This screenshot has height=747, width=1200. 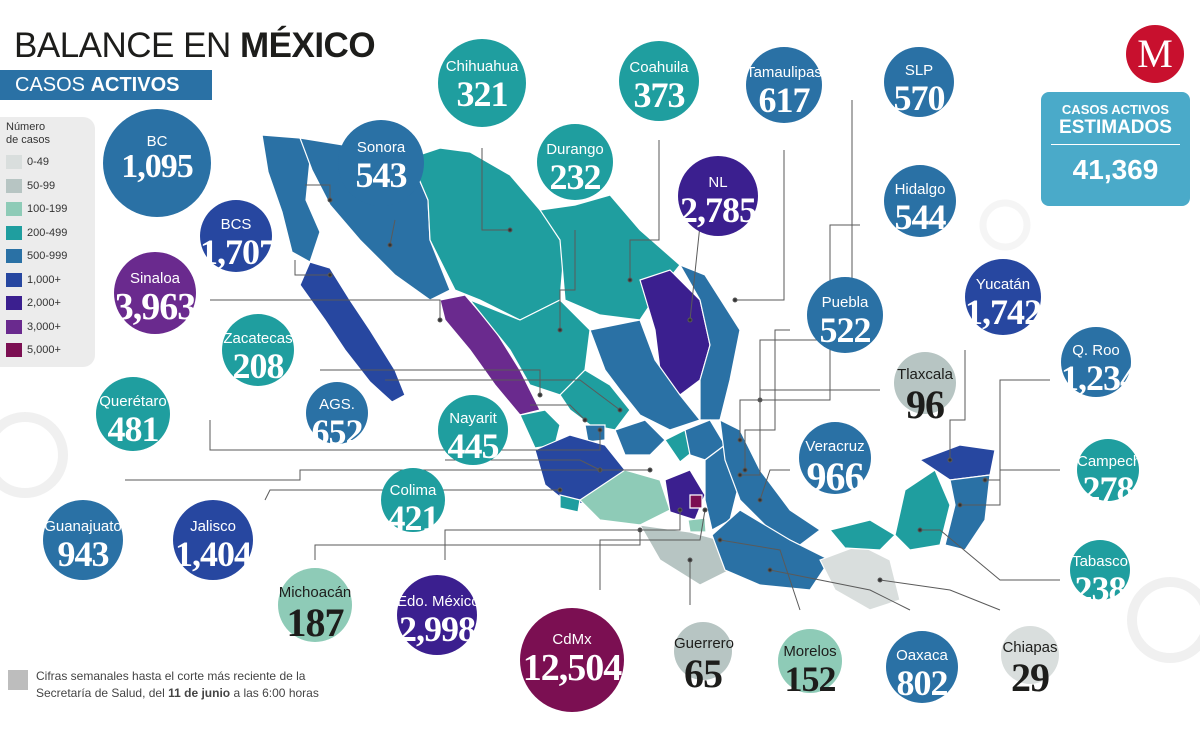 What do you see at coordinates (645, 375) in the screenshot?
I see `region-slp` at bounding box center [645, 375].